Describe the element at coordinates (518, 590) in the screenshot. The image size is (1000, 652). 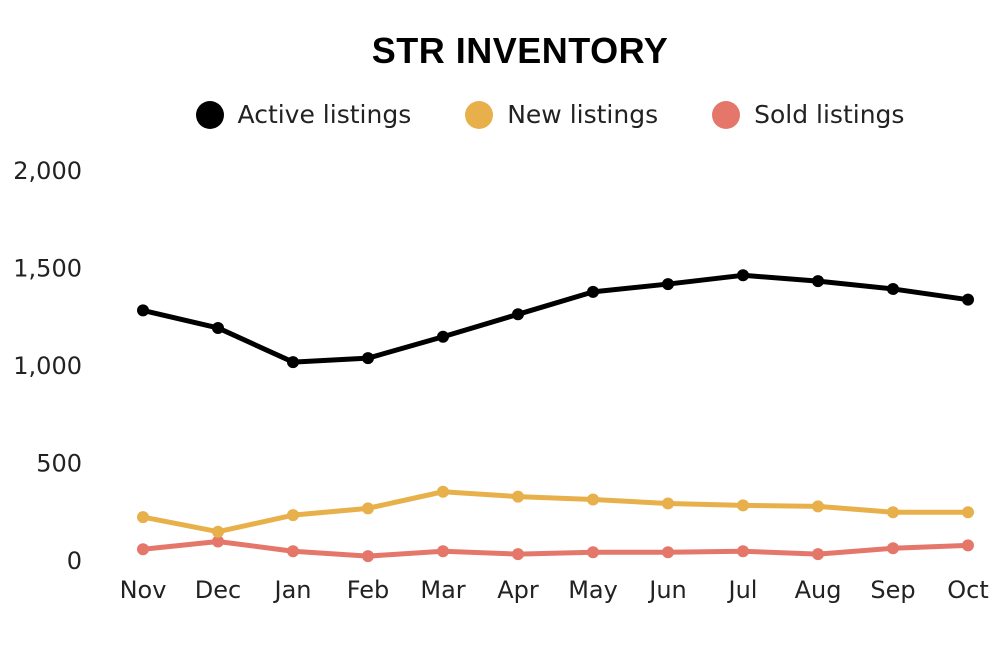
I see `x-tick-label: Apr` at that location.